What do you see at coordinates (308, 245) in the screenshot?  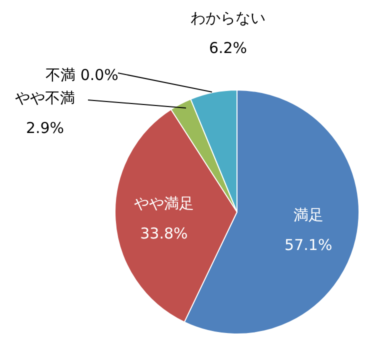 I see `data-label: 57.1%` at bounding box center [308, 245].